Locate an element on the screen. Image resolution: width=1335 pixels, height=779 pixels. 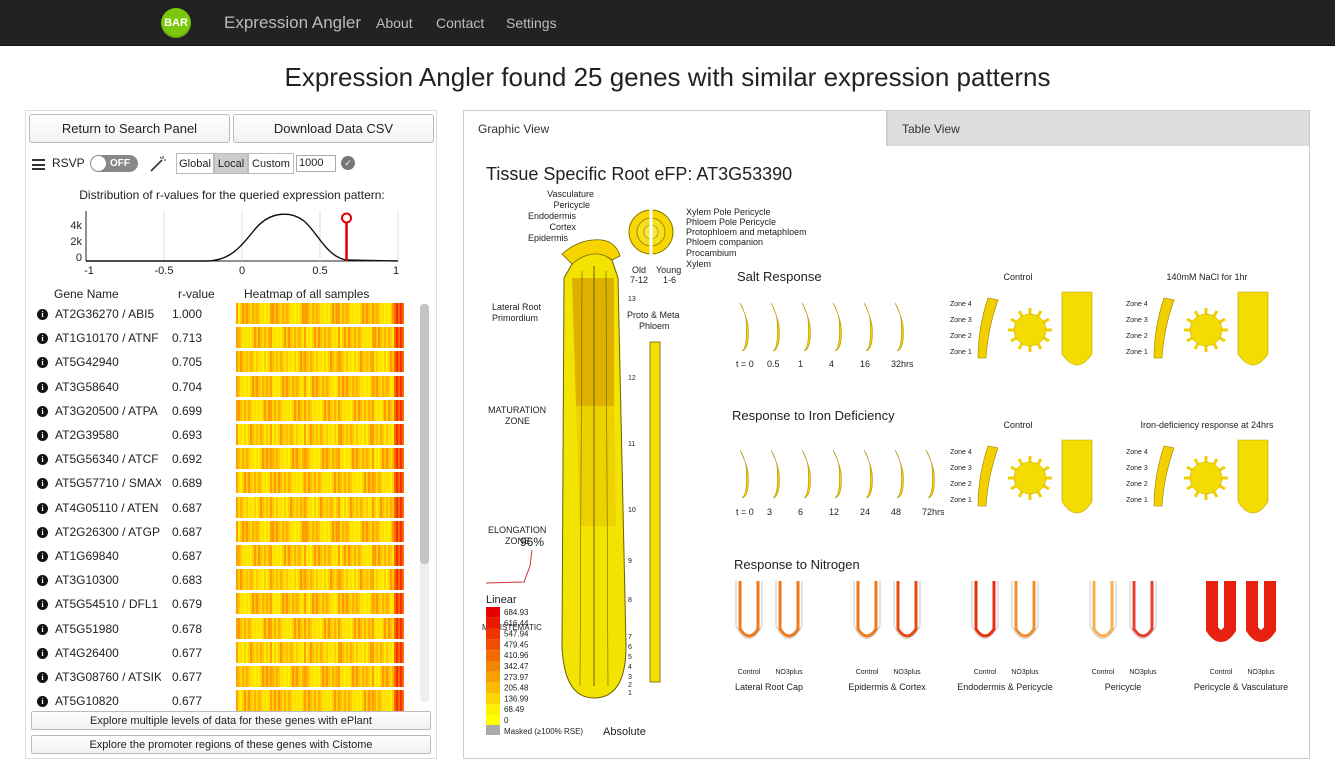
gene-row: i AT2G26300 / ATGP 0.687 is located at coordinates (224, 531).